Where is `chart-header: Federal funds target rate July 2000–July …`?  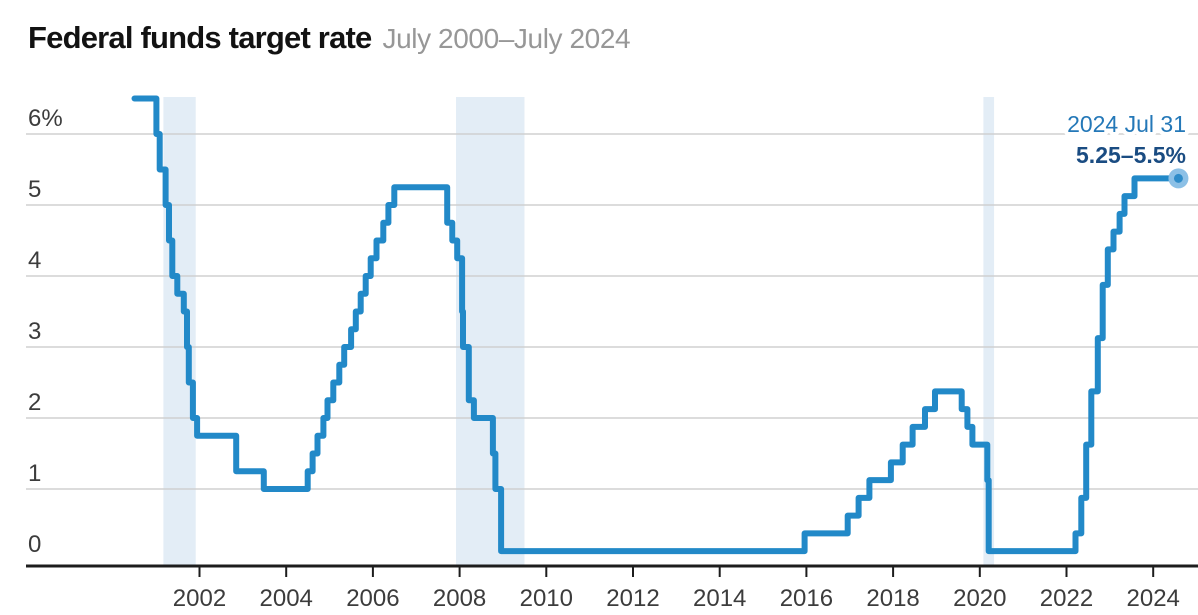 chart-header: Federal funds target rate July 2000–July … is located at coordinates (329, 37).